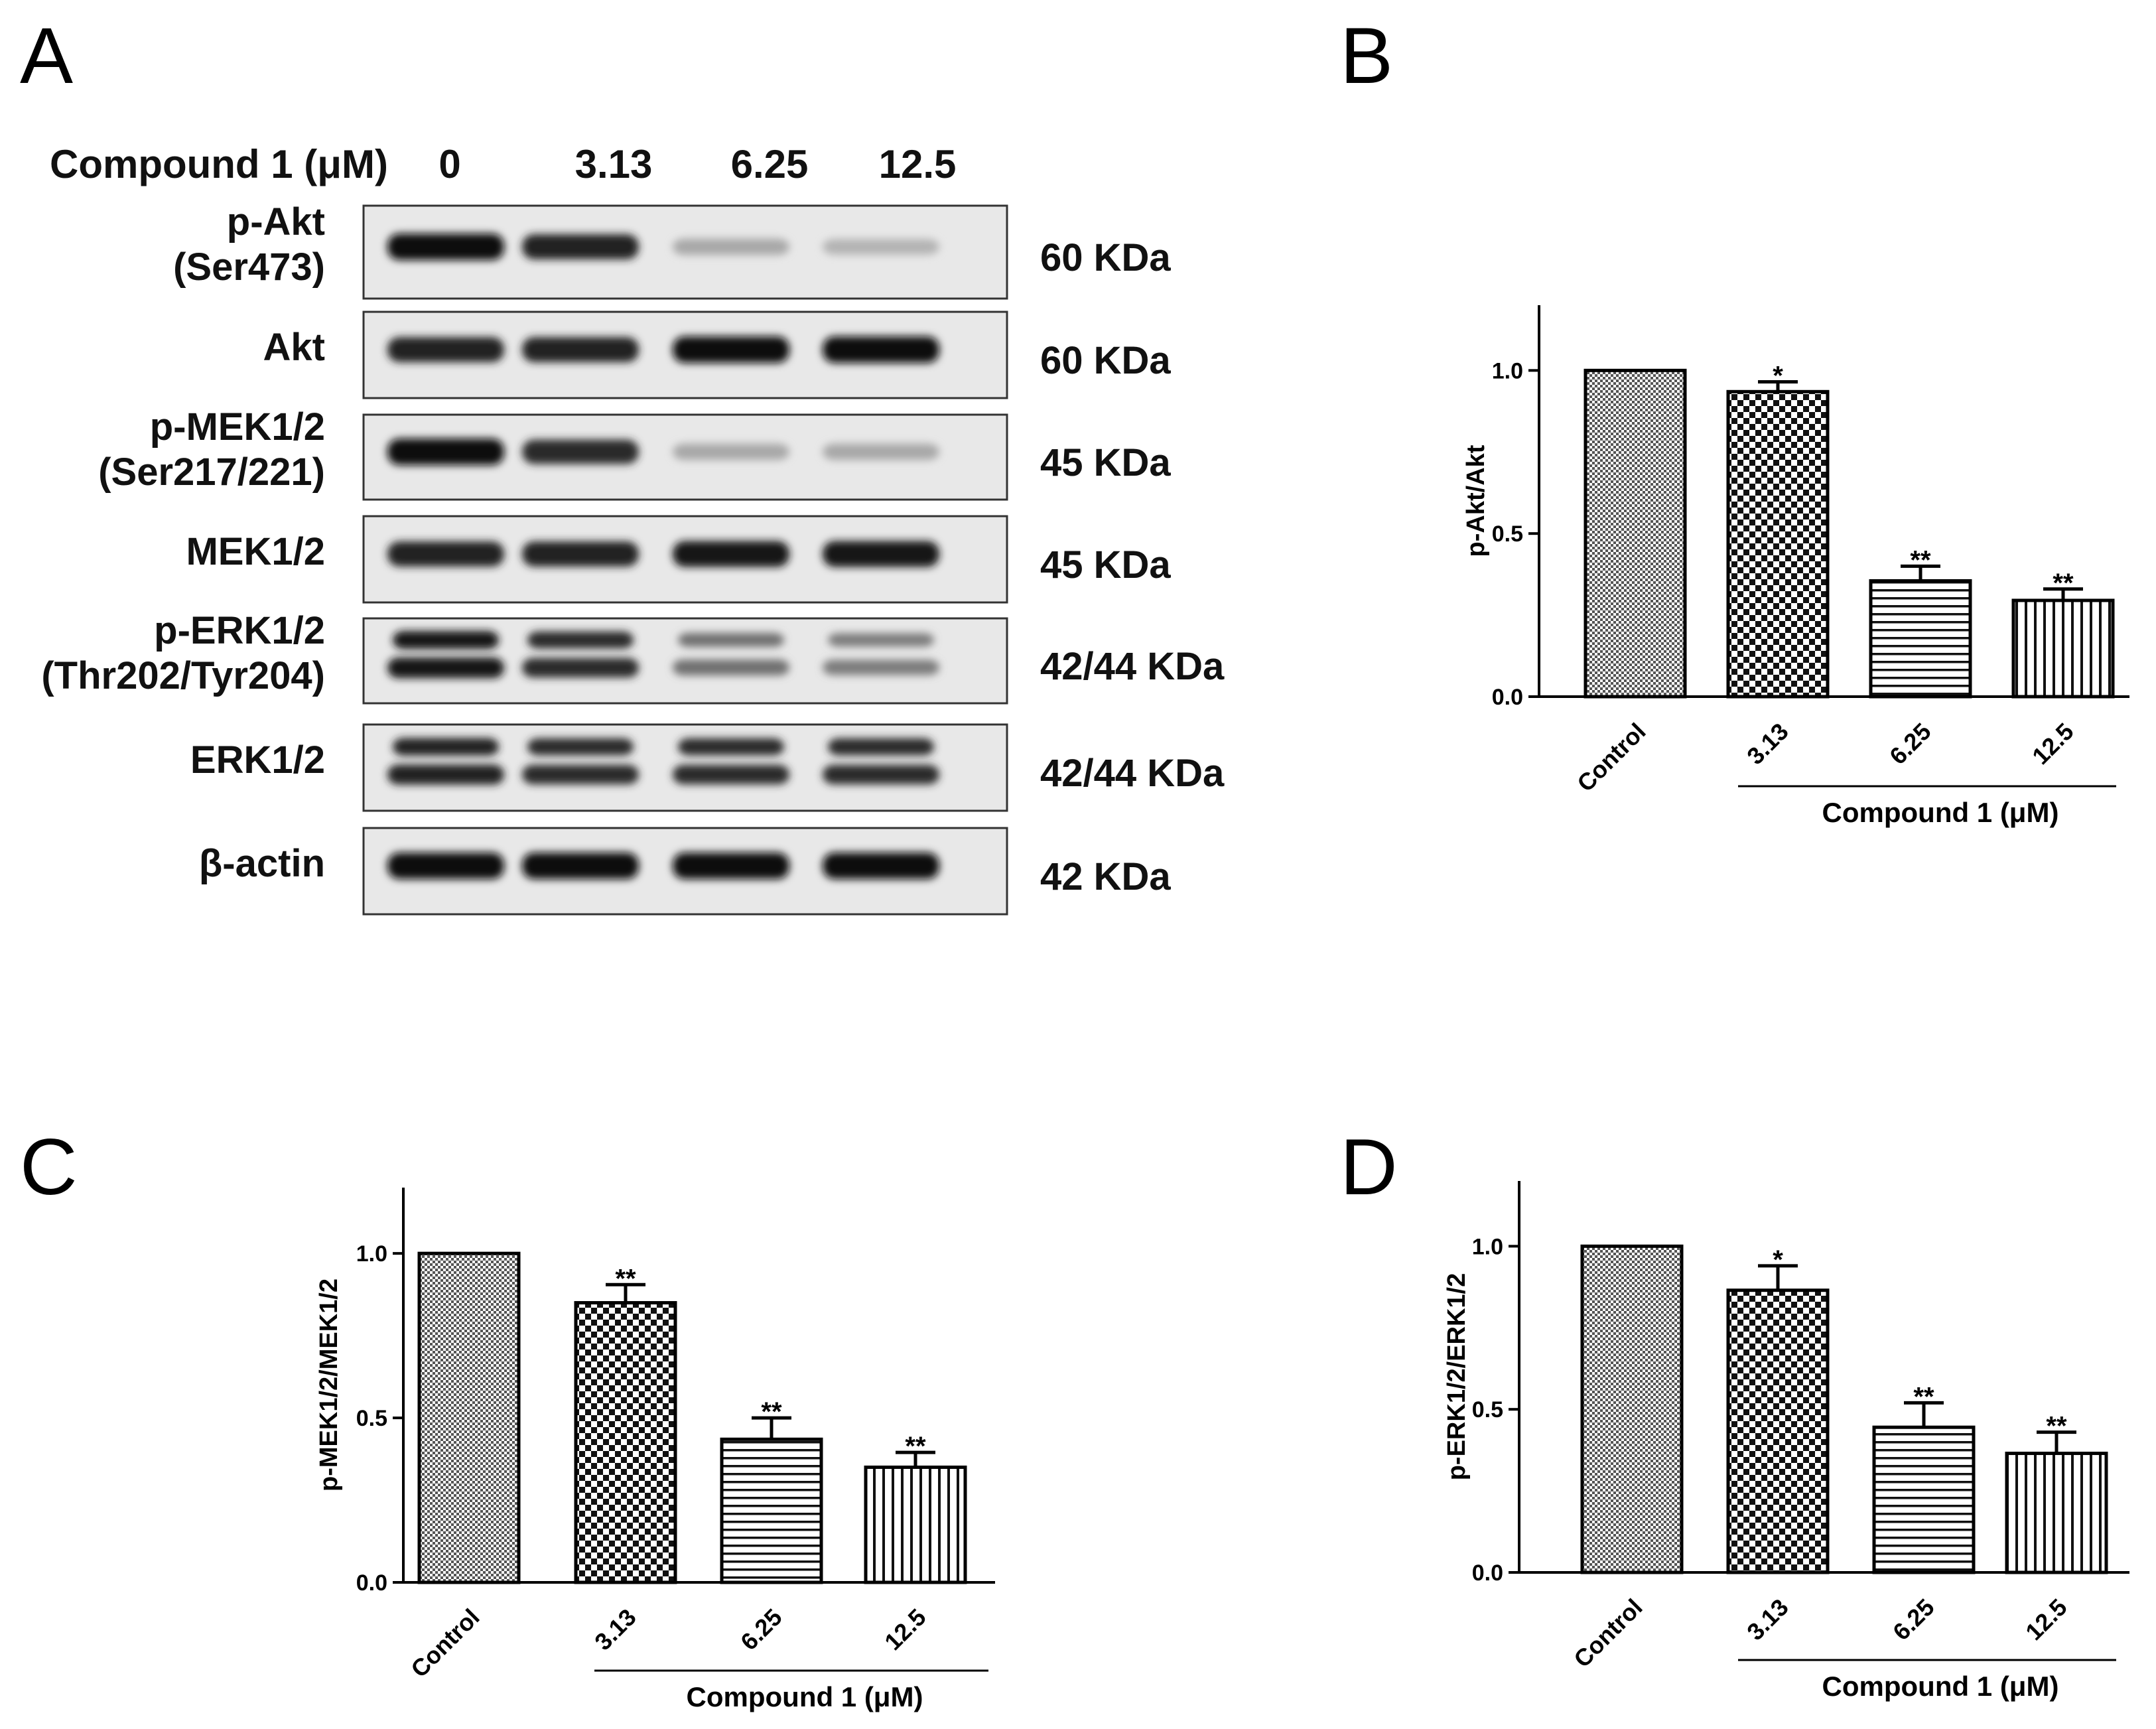 This screenshot has height=1729, width=2156. What do you see at coordinates (1132, 773) in the screenshot?
I see `blot-molecular-weight: 42/44 KDa` at bounding box center [1132, 773].